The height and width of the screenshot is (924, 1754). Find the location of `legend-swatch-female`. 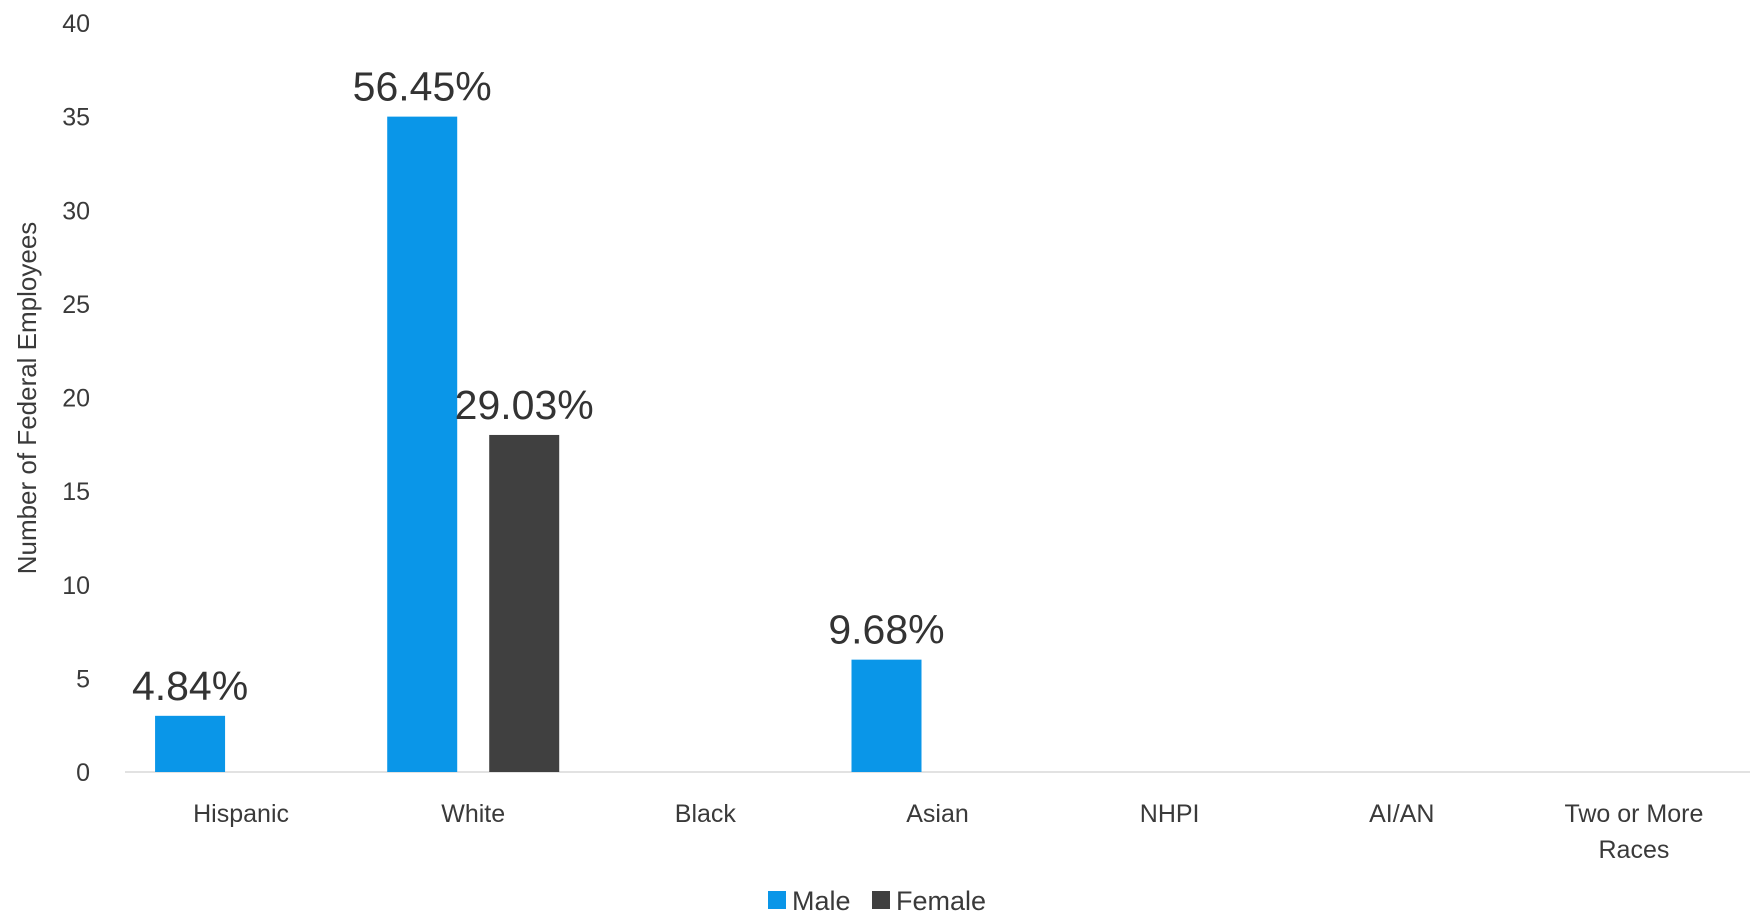

legend-swatch-female is located at coordinates (881, 900).